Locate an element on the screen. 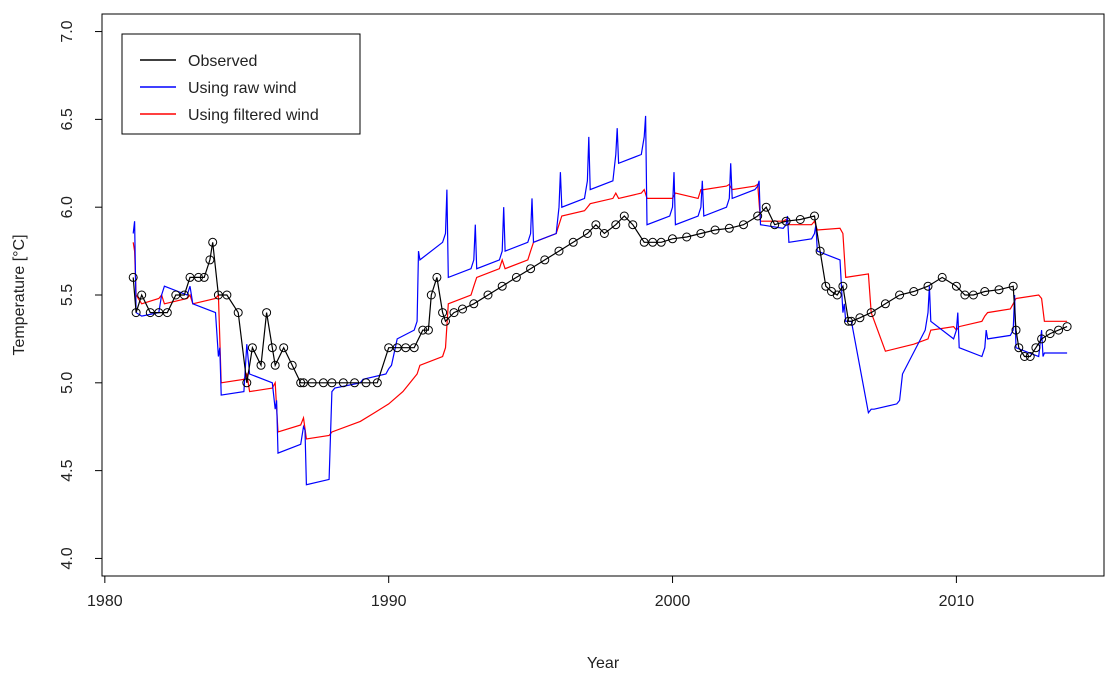  y-tick-label: 6.0 is located at coordinates (67, 207).